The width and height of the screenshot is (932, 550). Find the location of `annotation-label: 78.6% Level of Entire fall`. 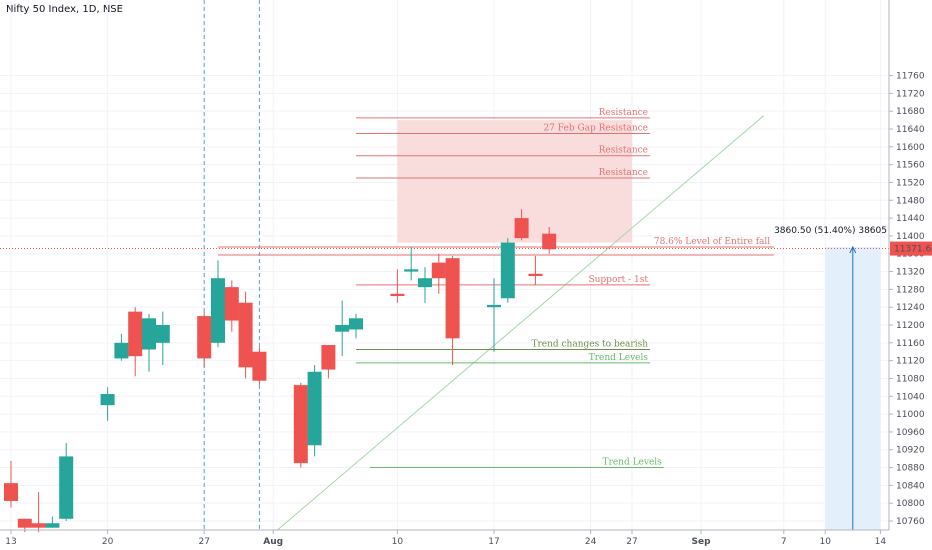

annotation-label: 78.6% Level of Entire fall is located at coordinates (712, 242).